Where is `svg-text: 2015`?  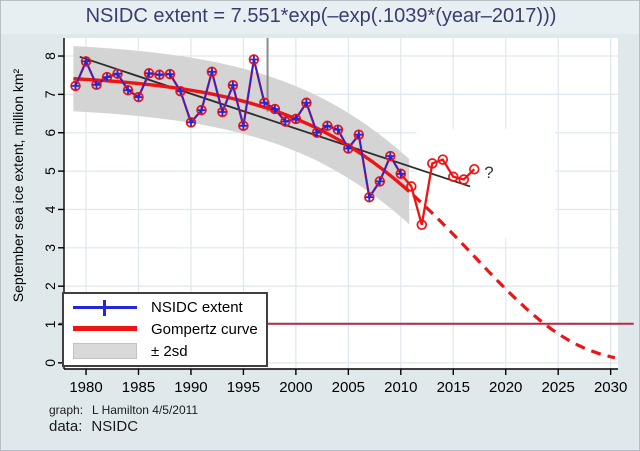 svg-text: 2015 is located at coordinates (453, 387).